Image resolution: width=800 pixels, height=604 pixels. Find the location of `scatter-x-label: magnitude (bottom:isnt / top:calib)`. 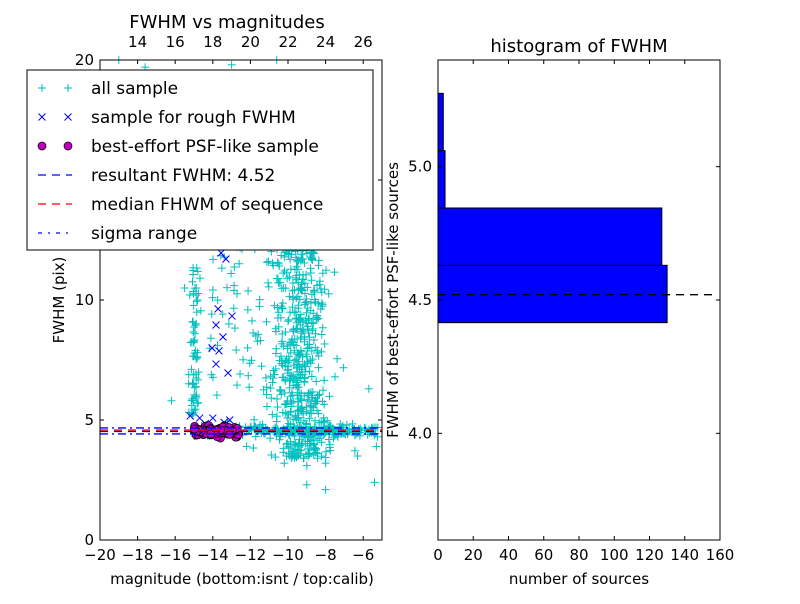

scatter-x-label: magnitude (bottom:isnt / top:calib) is located at coordinates (242, 579).